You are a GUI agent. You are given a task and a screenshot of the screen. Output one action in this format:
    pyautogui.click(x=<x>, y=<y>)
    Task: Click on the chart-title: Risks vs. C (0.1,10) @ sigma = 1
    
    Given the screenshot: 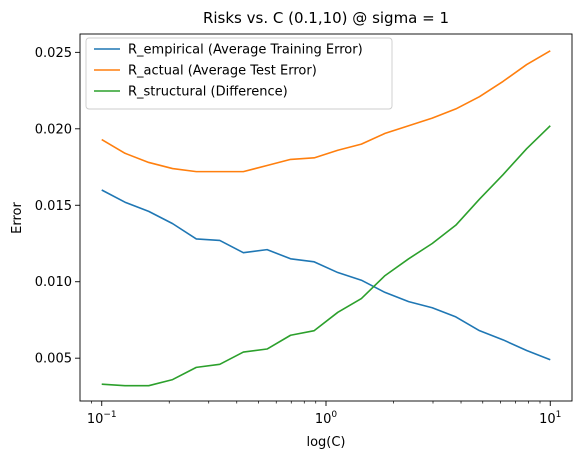 What is the action you would take?
    pyautogui.click(x=326, y=18)
    